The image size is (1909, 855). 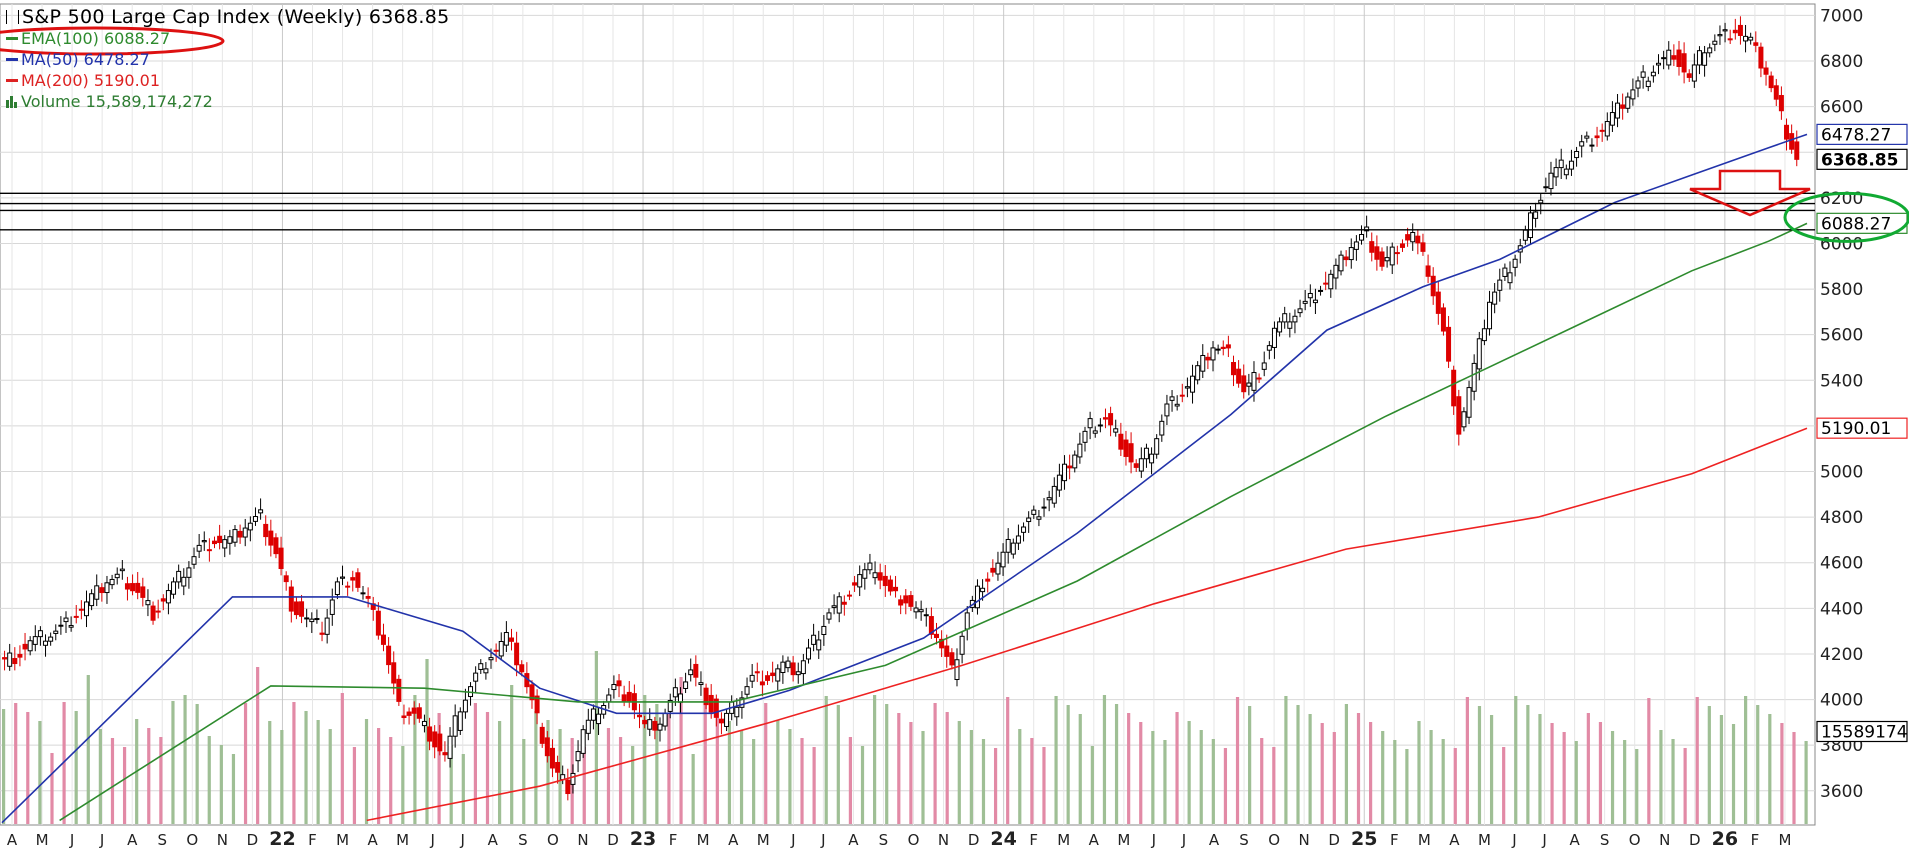 I want to click on chart-title: S&P 500 Large Cap Index (Weekly) 6368.85, so click(x=228, y=17).